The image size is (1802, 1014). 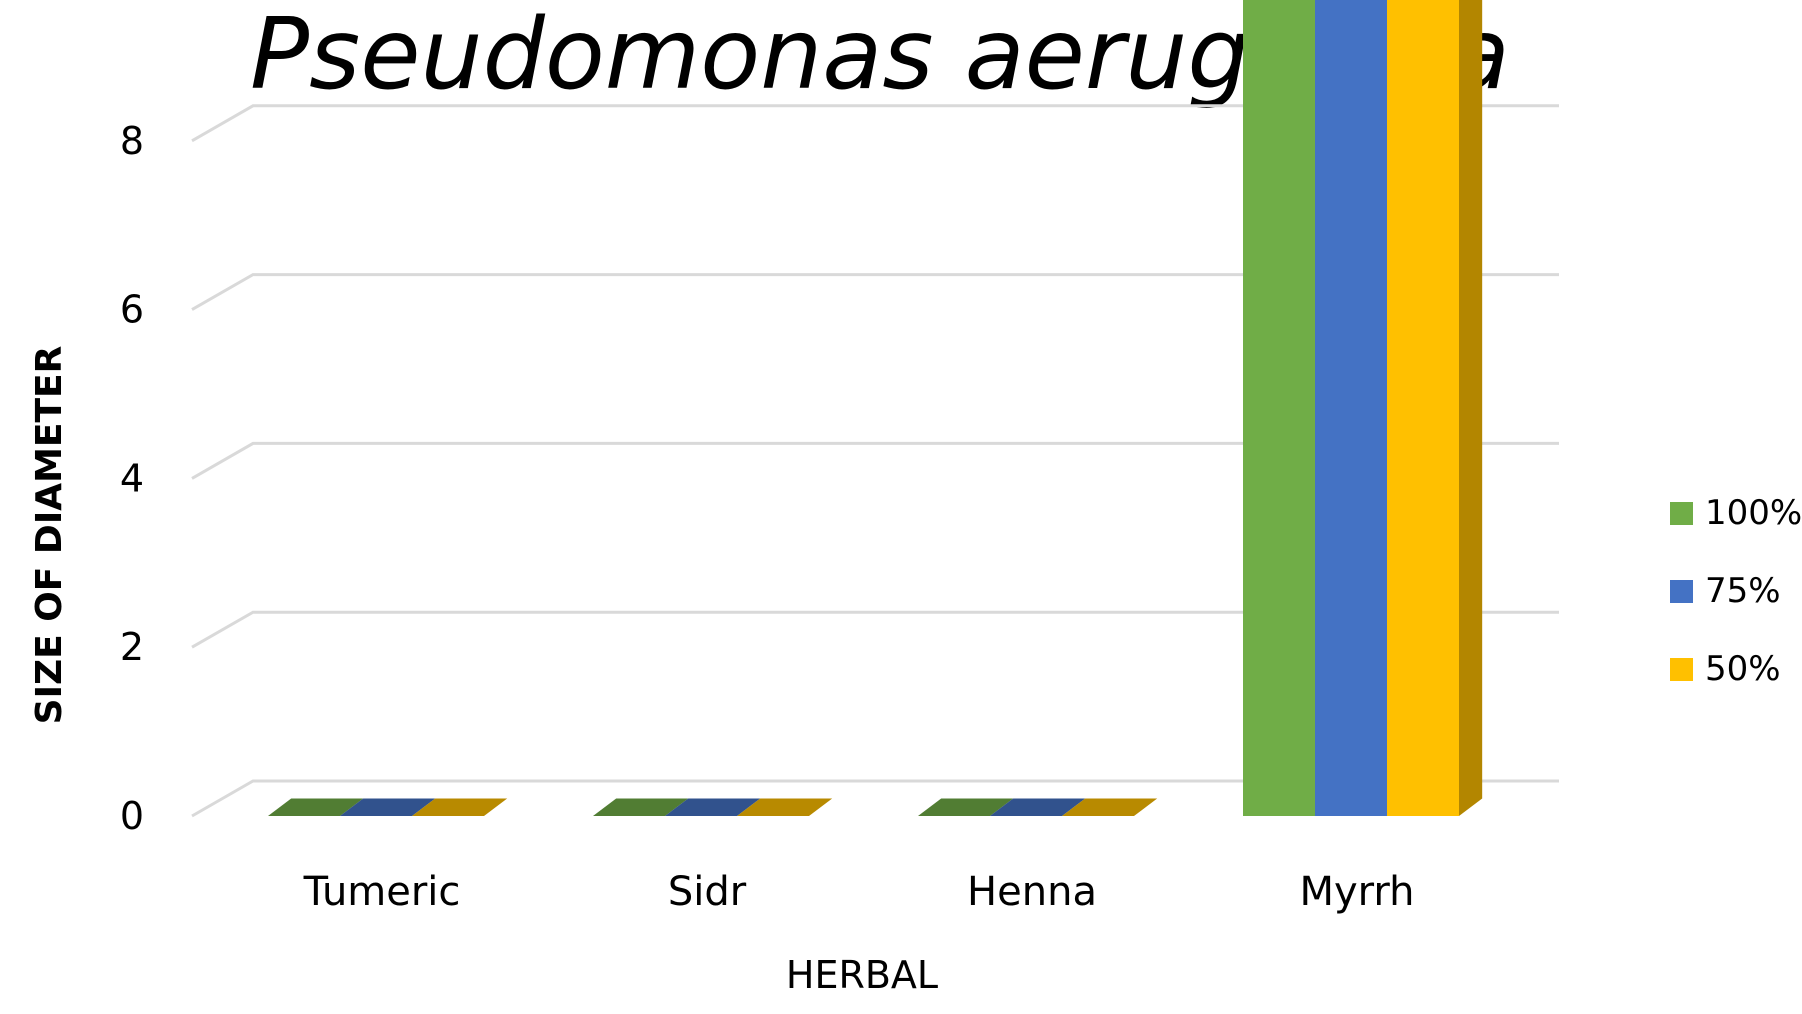 What do you see at coordinates (862, 975) in the screenshot?
I see `x-axis-title: HERBAL` at bounding box center [862, 975].